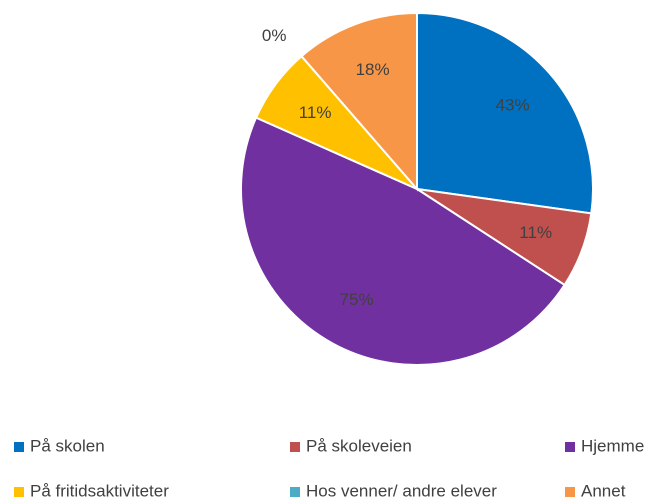 The width and height of the screenshot is (664, 504). I want to click on legend-label: På skoleveien, so click(359, 445).